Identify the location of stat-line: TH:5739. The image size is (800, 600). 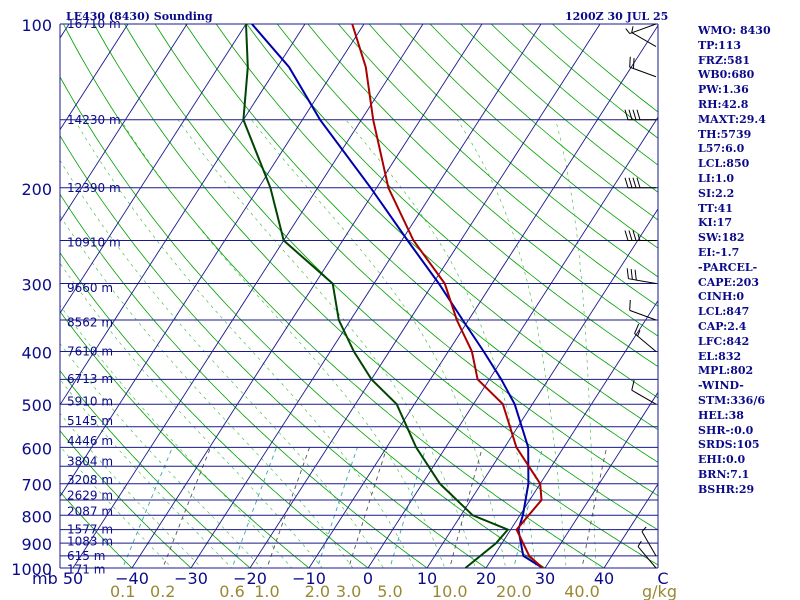
(725, 134).